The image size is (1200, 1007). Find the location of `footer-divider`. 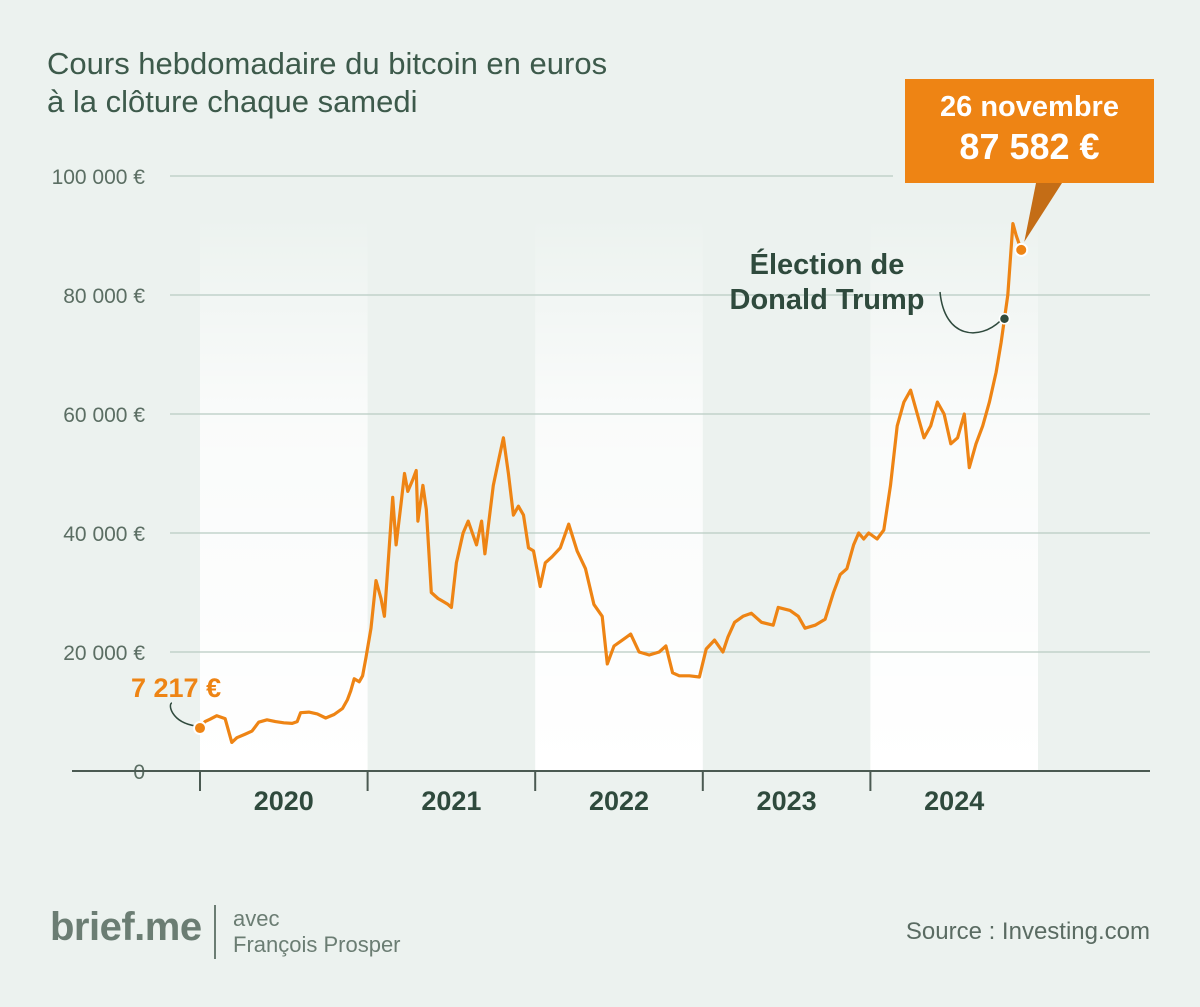

footer-divider is located at coordinates (215, 932).